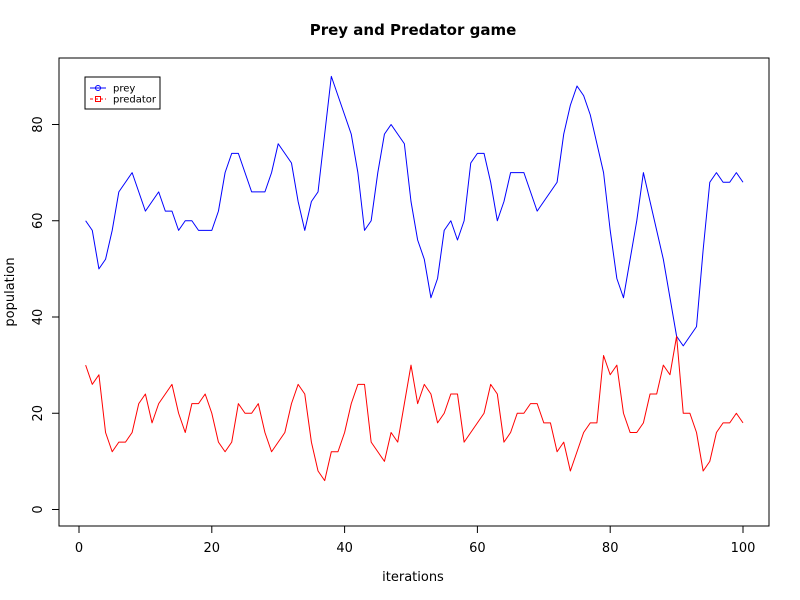 Image resolution: width=800 pixels, height=600 pixels. I want to click on x-tick-label: 40, so click(344, 548).